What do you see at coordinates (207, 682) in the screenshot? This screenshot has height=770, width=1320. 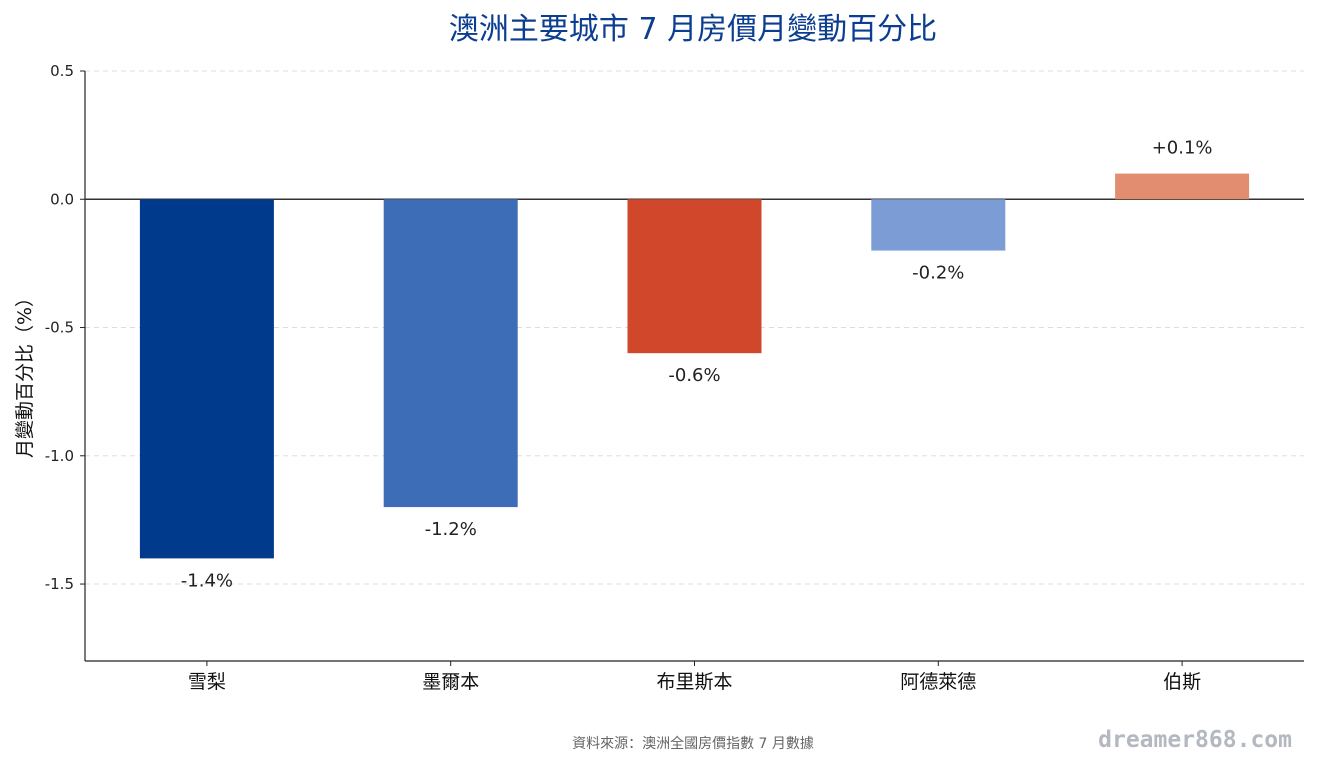 I see `x-tick-label: 雪梨` at bounding box center [207, 682].